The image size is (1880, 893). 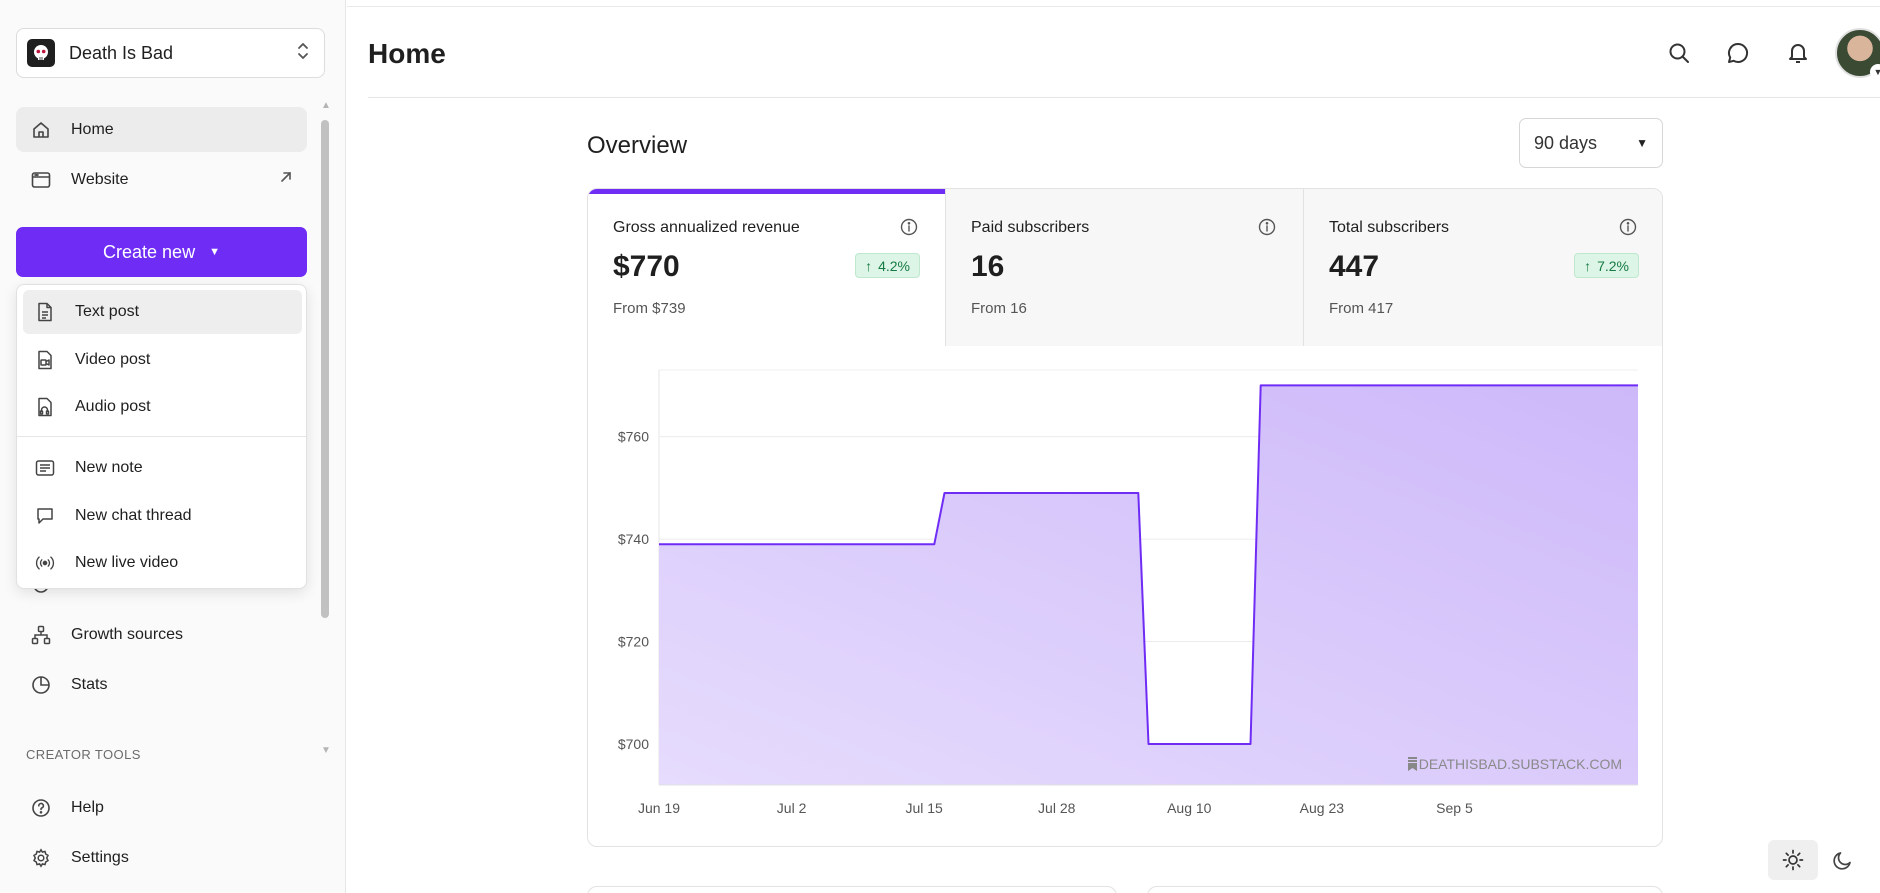 I want to click on stat-paid-subscribers: Paid subscribers 16 From 16, so click(x=1125, y=267).